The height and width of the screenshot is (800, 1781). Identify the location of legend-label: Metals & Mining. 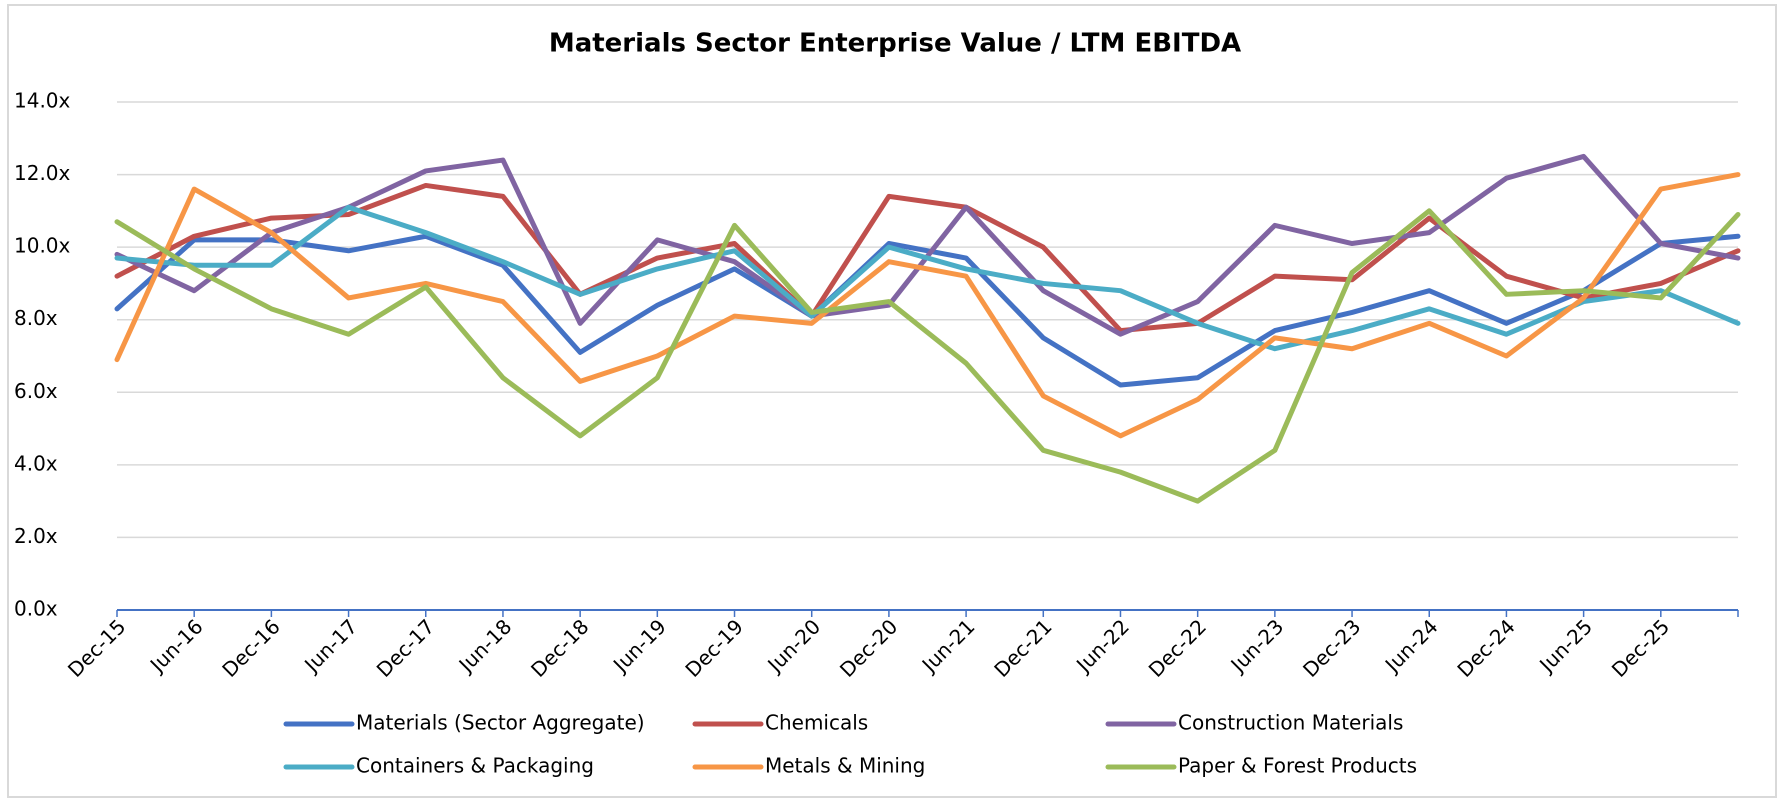
(845, 766).